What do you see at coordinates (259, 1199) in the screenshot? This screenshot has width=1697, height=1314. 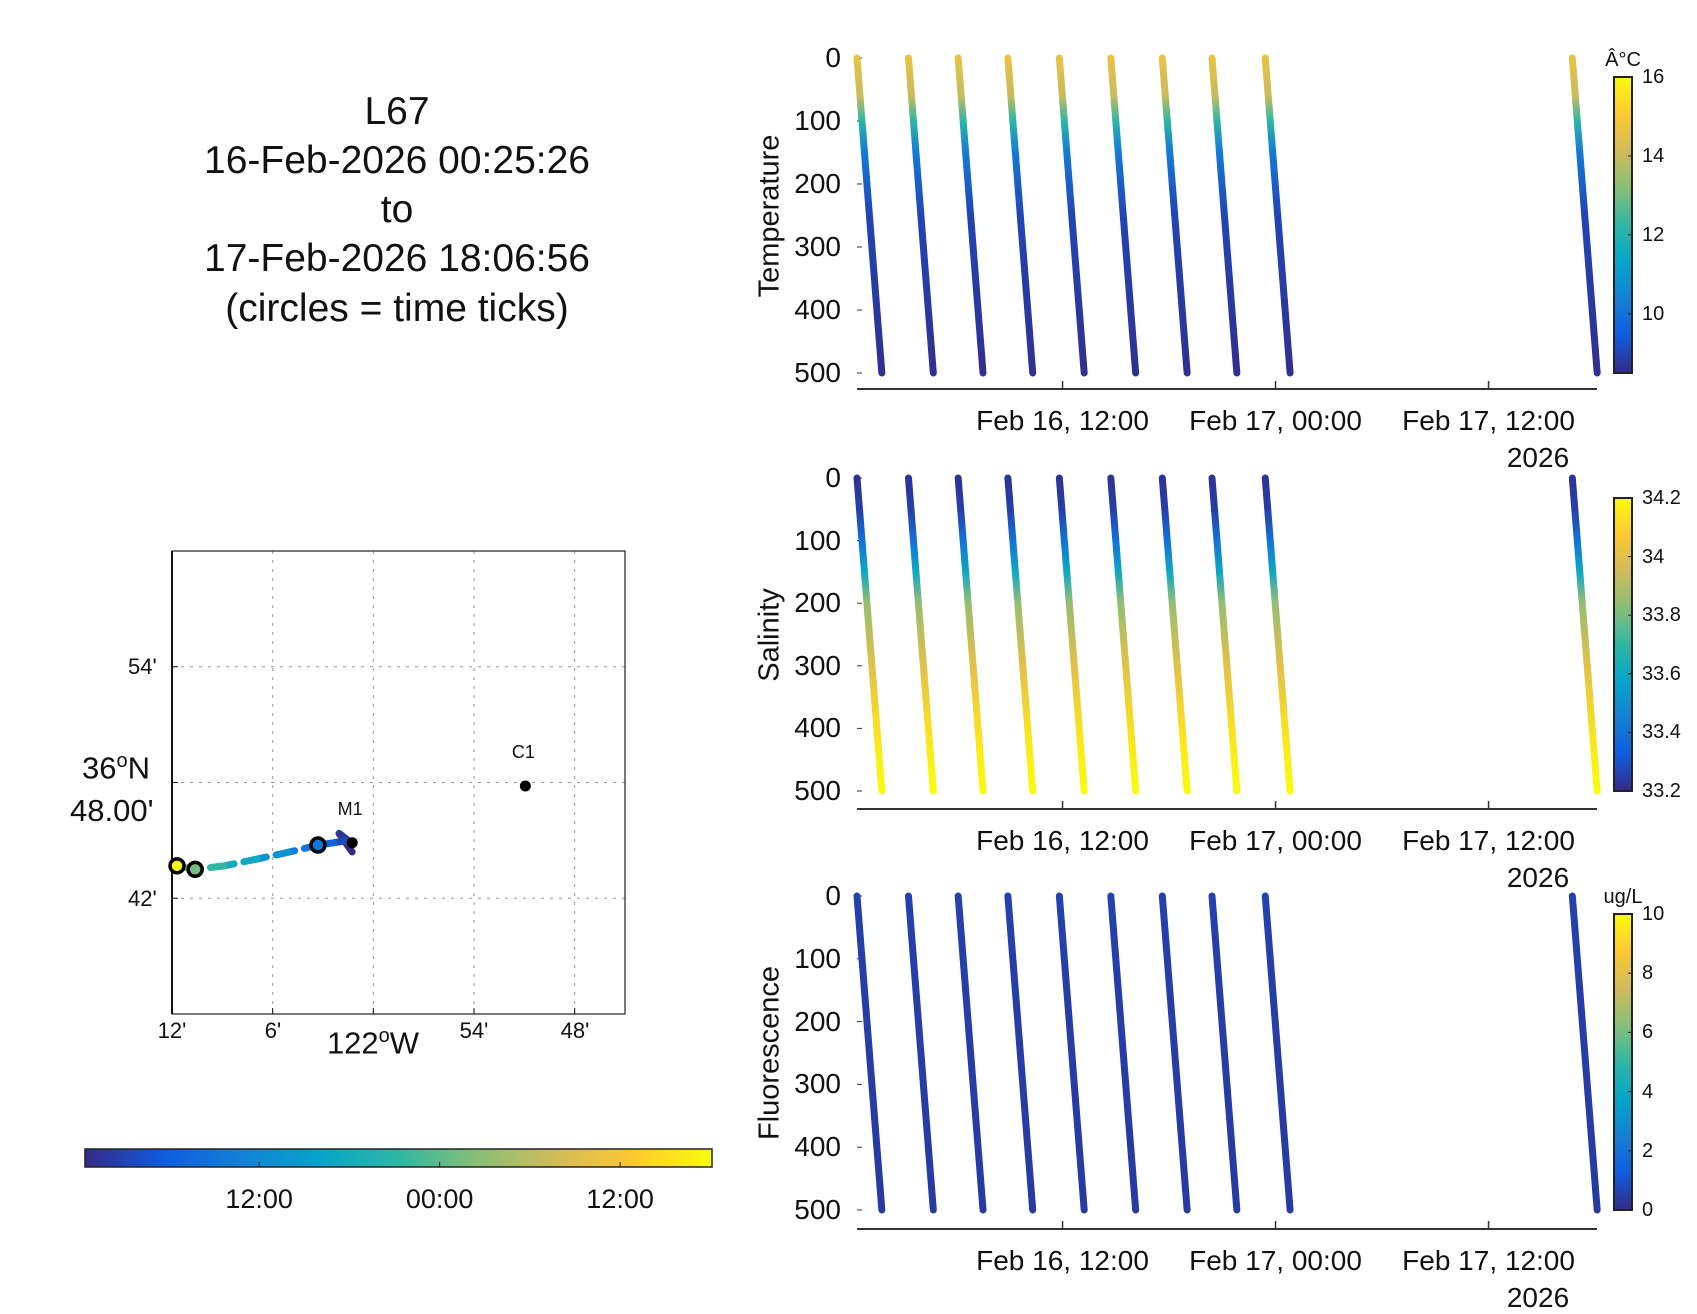 I see `time-colorbar-tick-label: 12:00` at bounding box center [259, 1199].